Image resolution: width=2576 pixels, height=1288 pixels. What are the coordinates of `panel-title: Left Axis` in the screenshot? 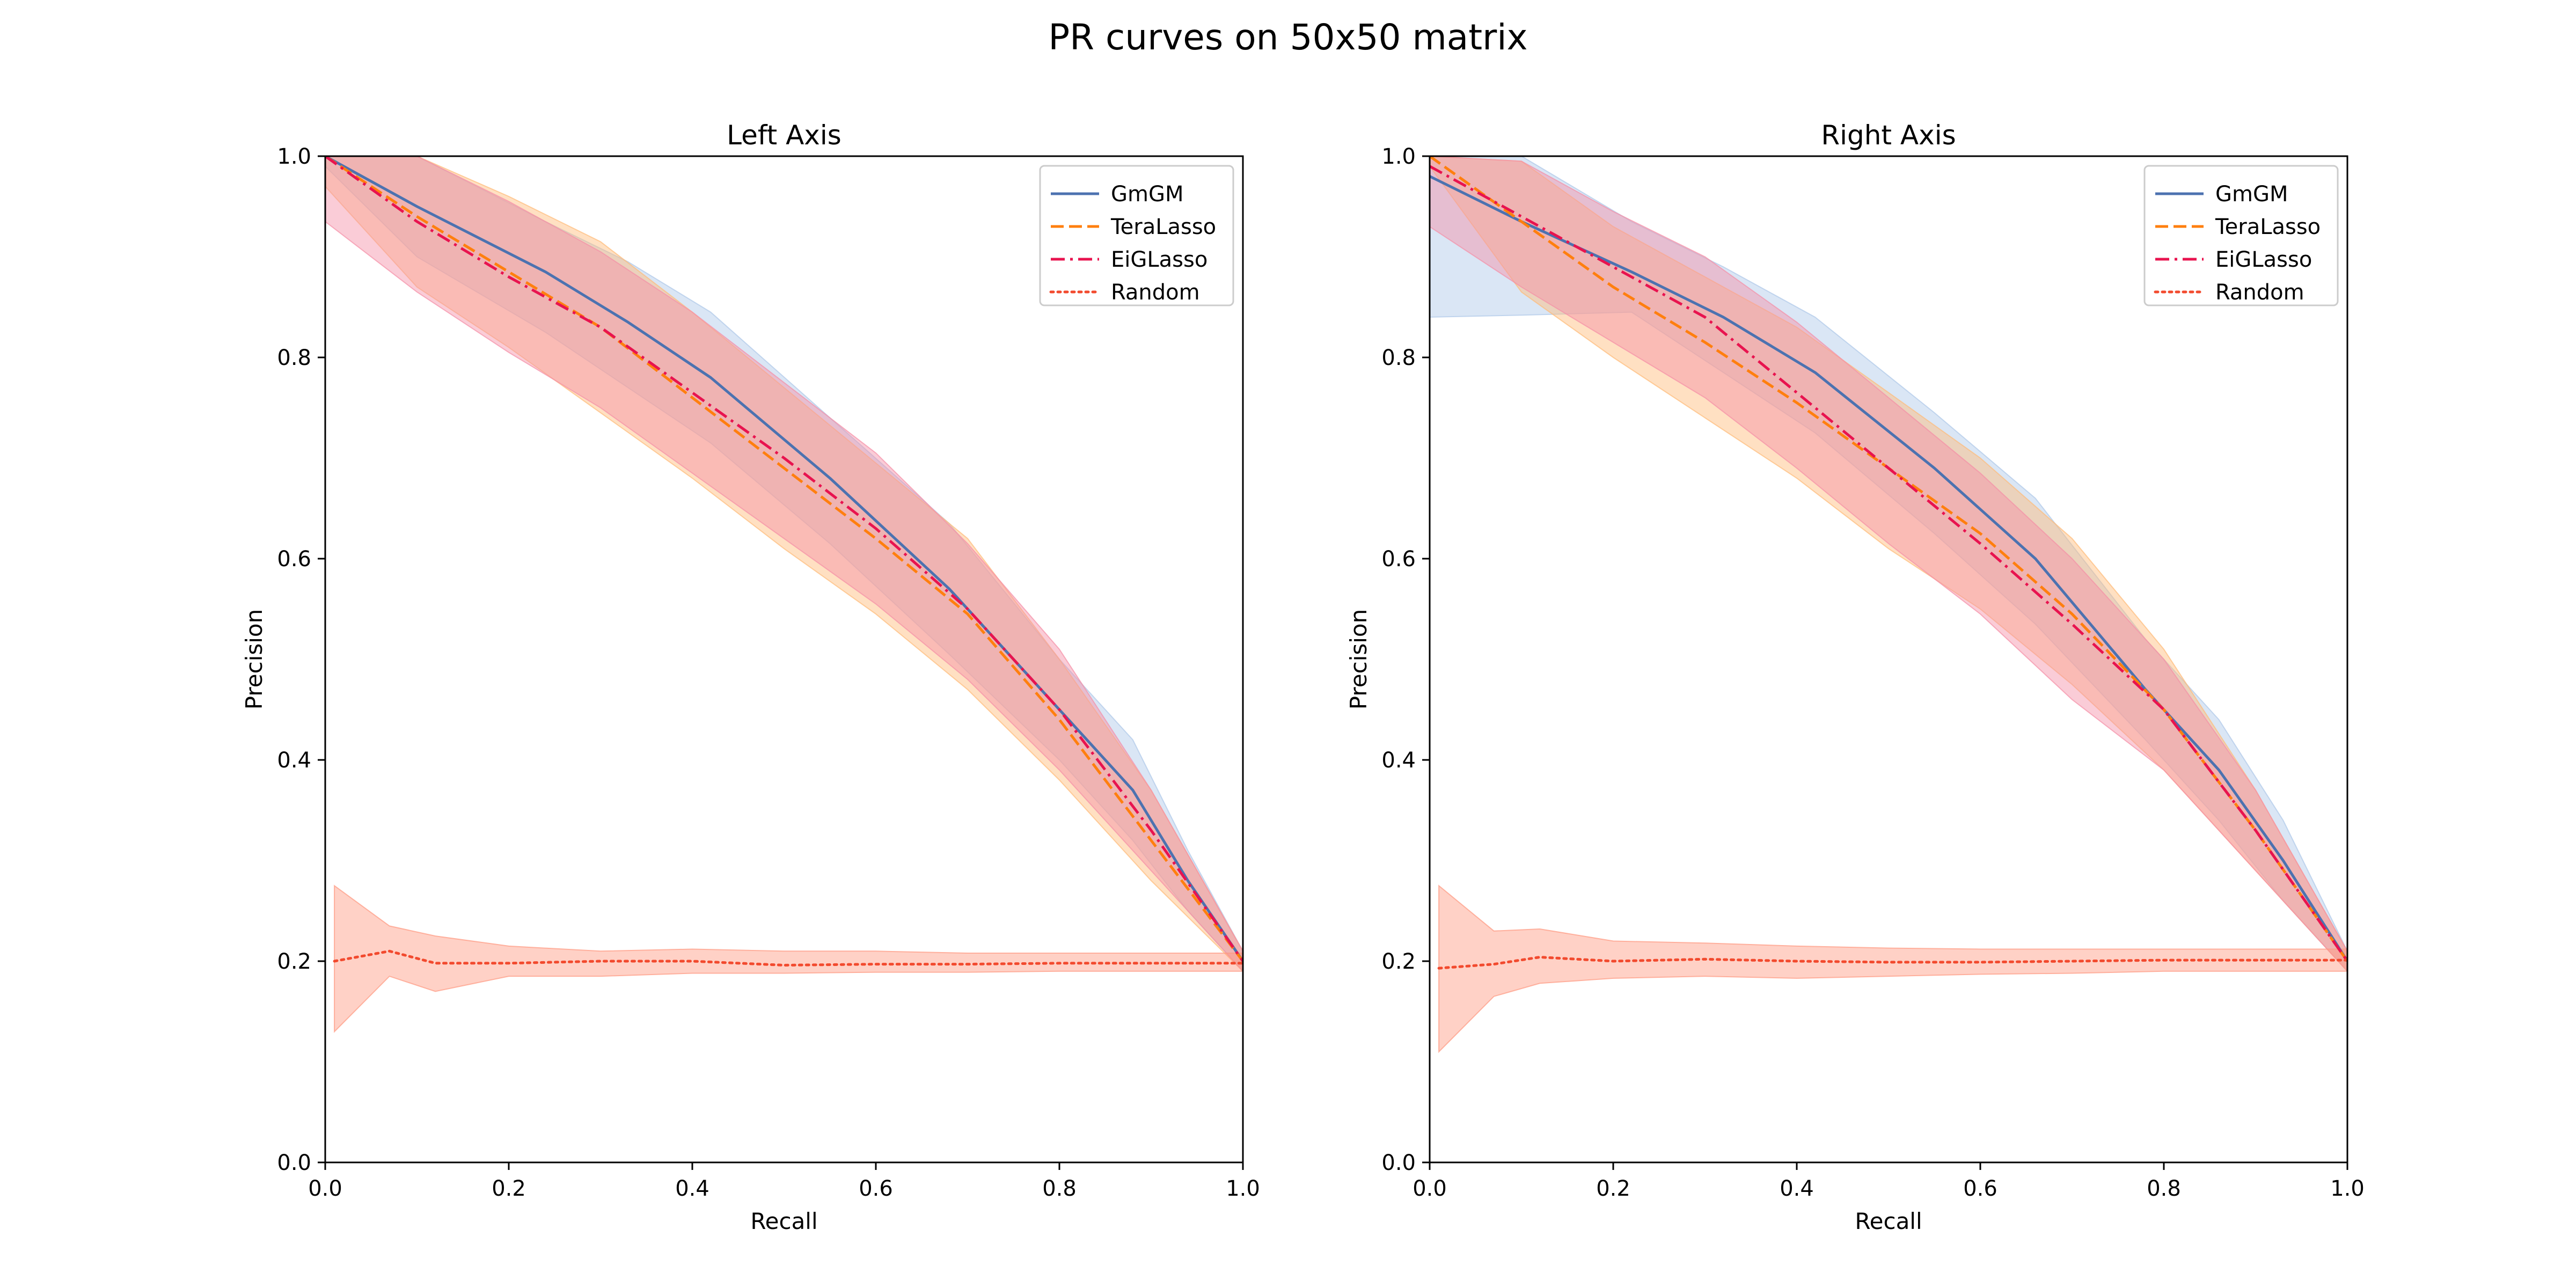 It's located at (784, 135).